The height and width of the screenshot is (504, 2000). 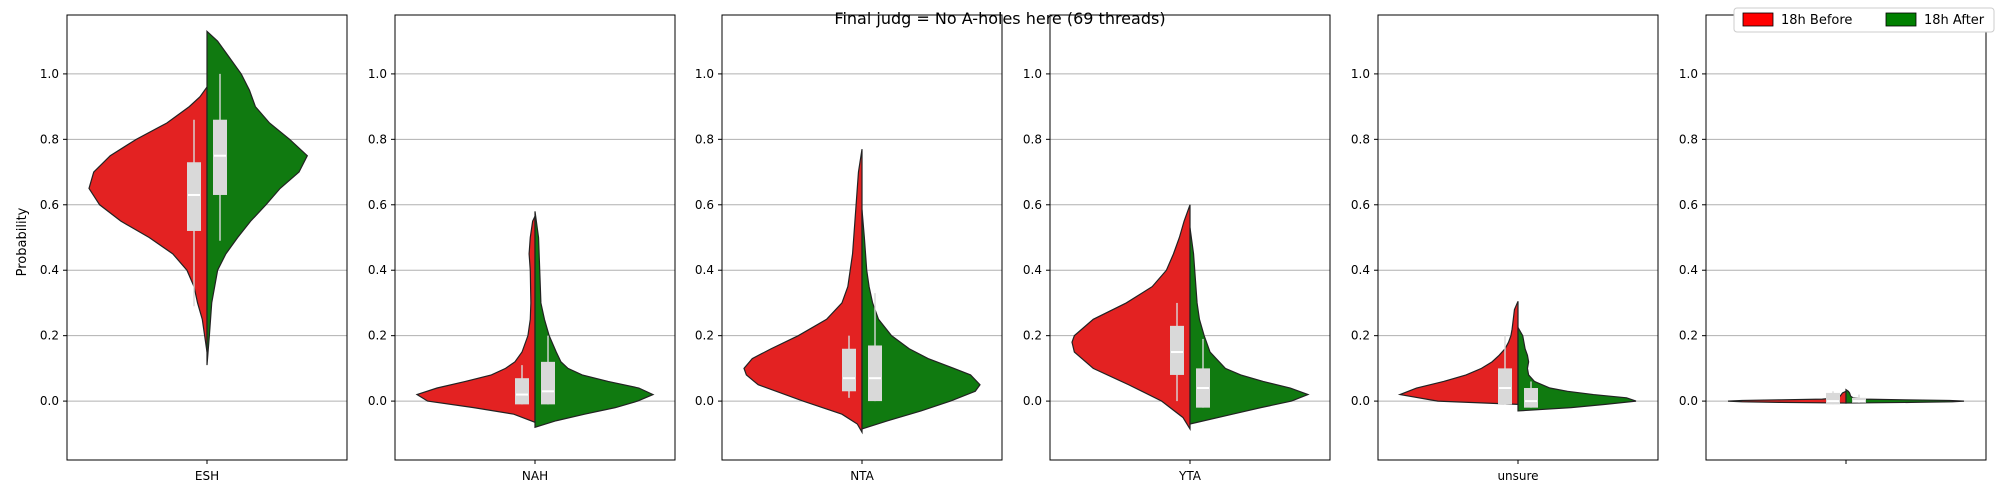 What do you see at coordinates (1517, 476) in the screenshot?
I see `x-tick-label: unsure` at bounding box center [1517, 476].